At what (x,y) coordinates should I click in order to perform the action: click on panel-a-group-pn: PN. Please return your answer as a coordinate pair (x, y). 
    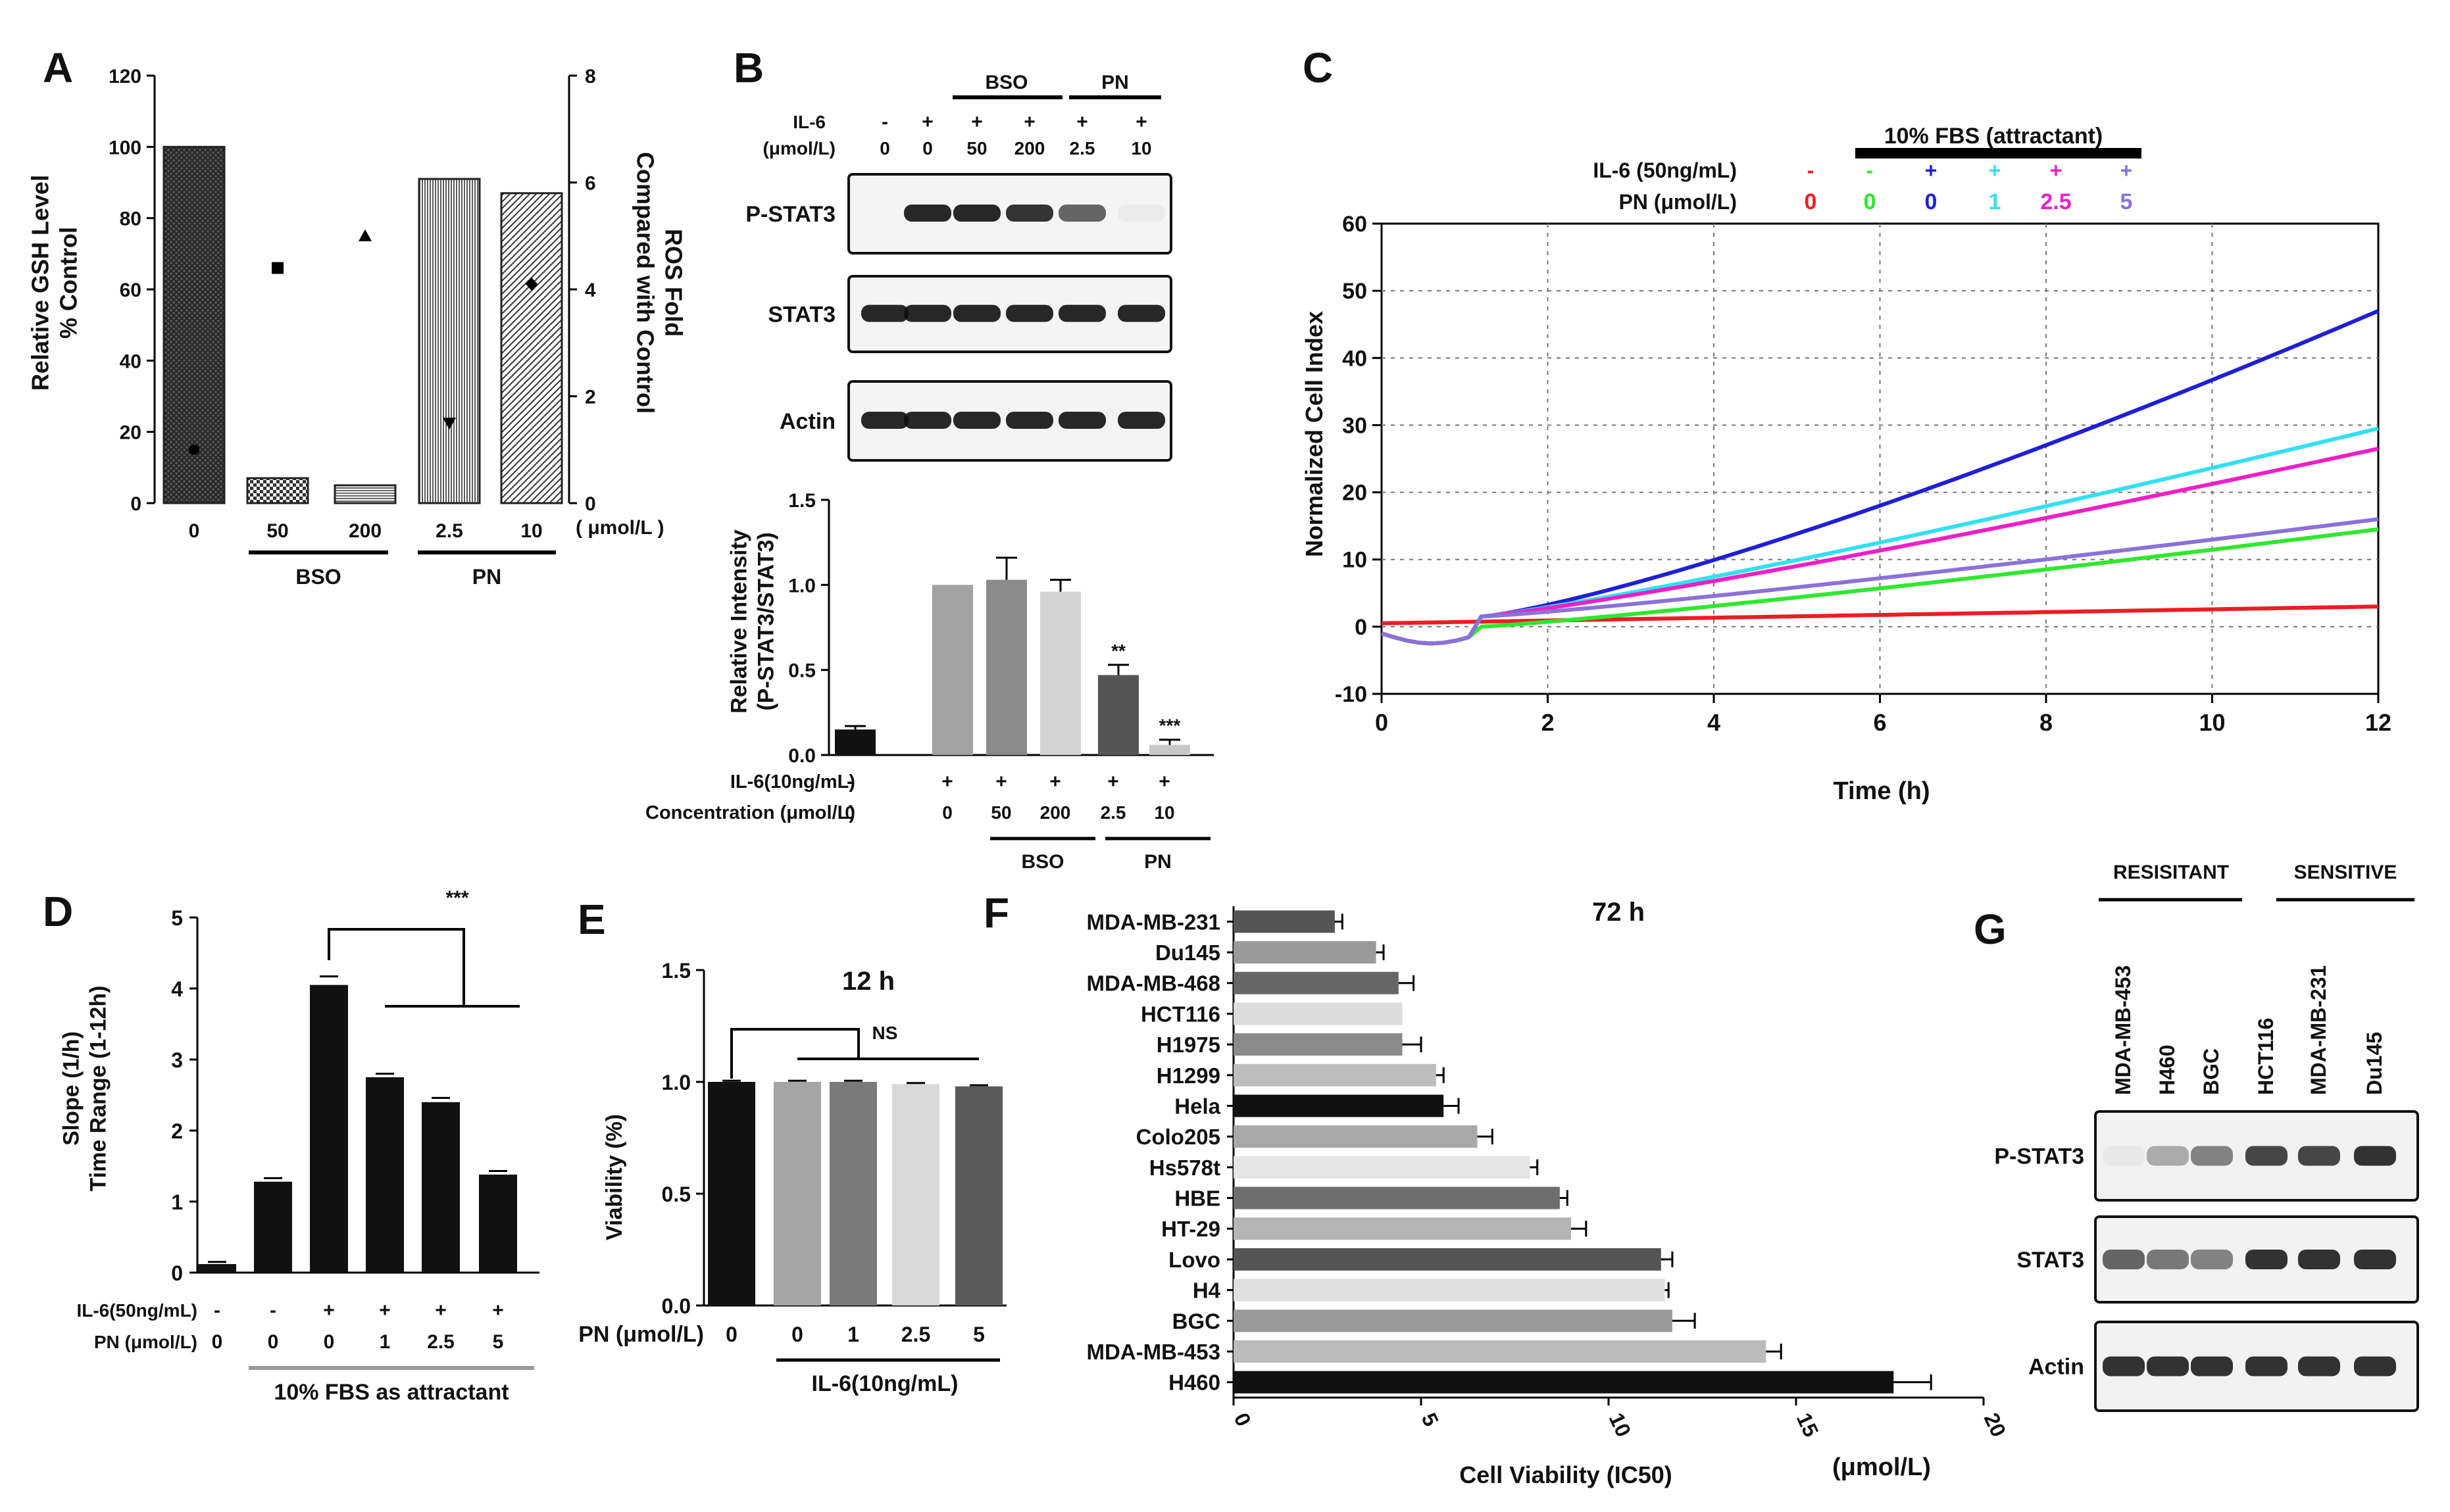
    Looking at the image, I should click on (487, 577).